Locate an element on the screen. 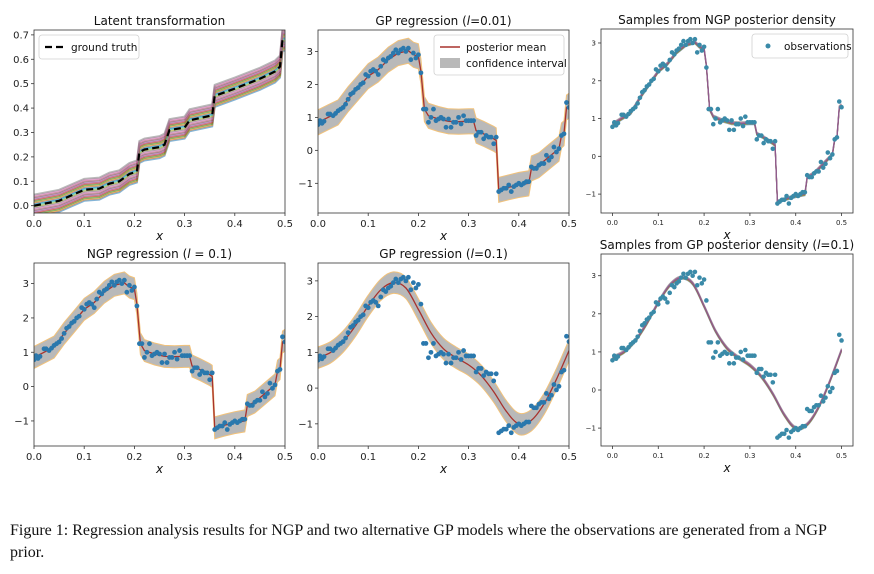 This screenshot has width=874, height=574. x-tick-label: 0.0 is located at coordinates (612, 456).